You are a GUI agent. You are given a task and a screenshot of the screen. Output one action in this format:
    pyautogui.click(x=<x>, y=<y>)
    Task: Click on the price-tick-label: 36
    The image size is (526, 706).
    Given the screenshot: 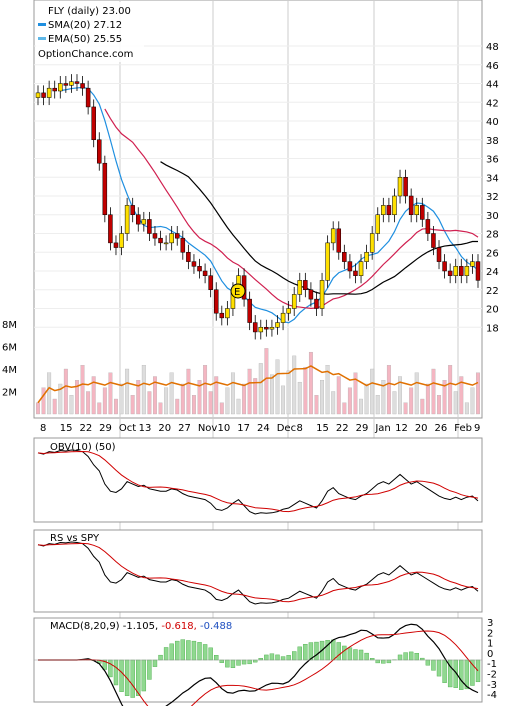 What is the action you would take?
    pyautogui.click(x=492, y=160)
    